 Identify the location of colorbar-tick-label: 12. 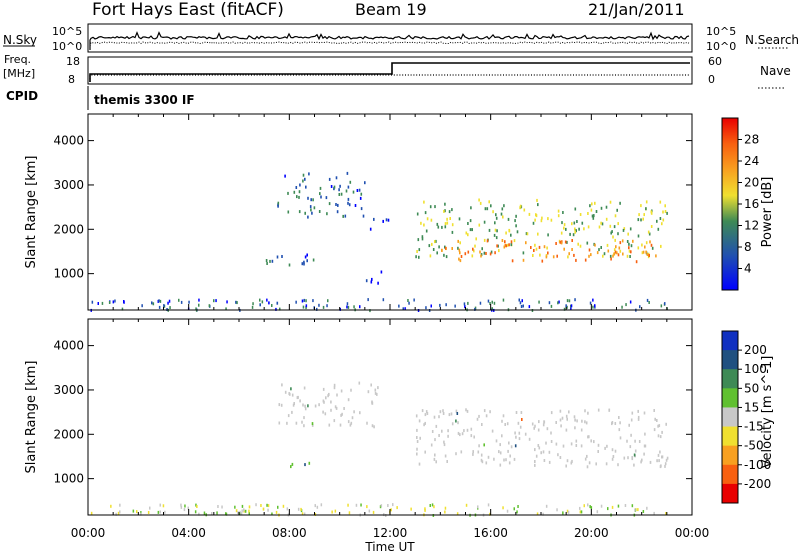
(751, 226).